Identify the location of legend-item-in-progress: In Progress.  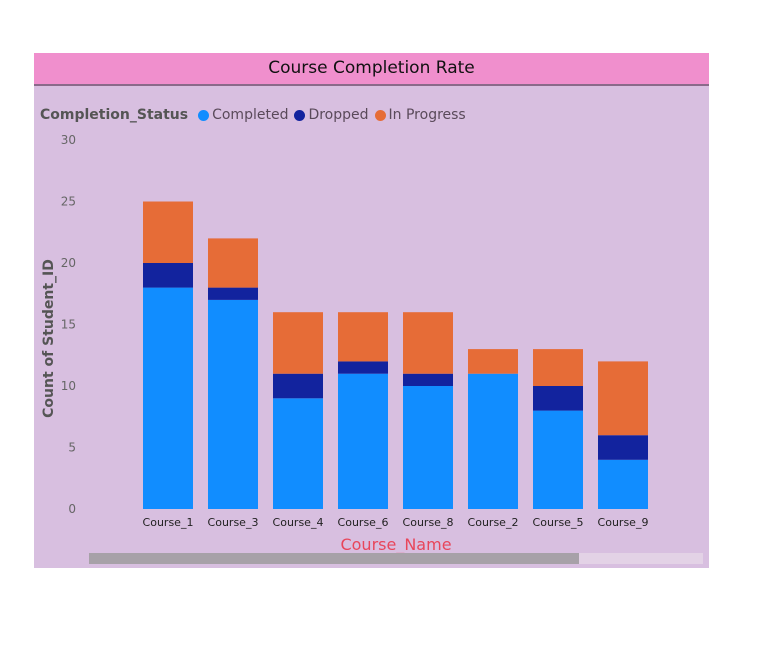
(420, 115).